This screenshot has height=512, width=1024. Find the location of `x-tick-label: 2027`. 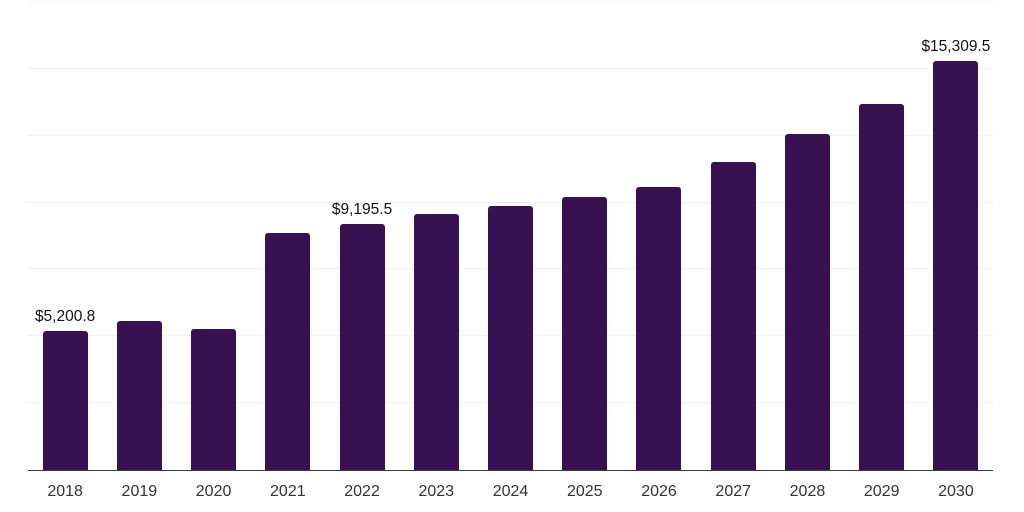

x-tick-label: 2027 is located at coordinates (733, 491).